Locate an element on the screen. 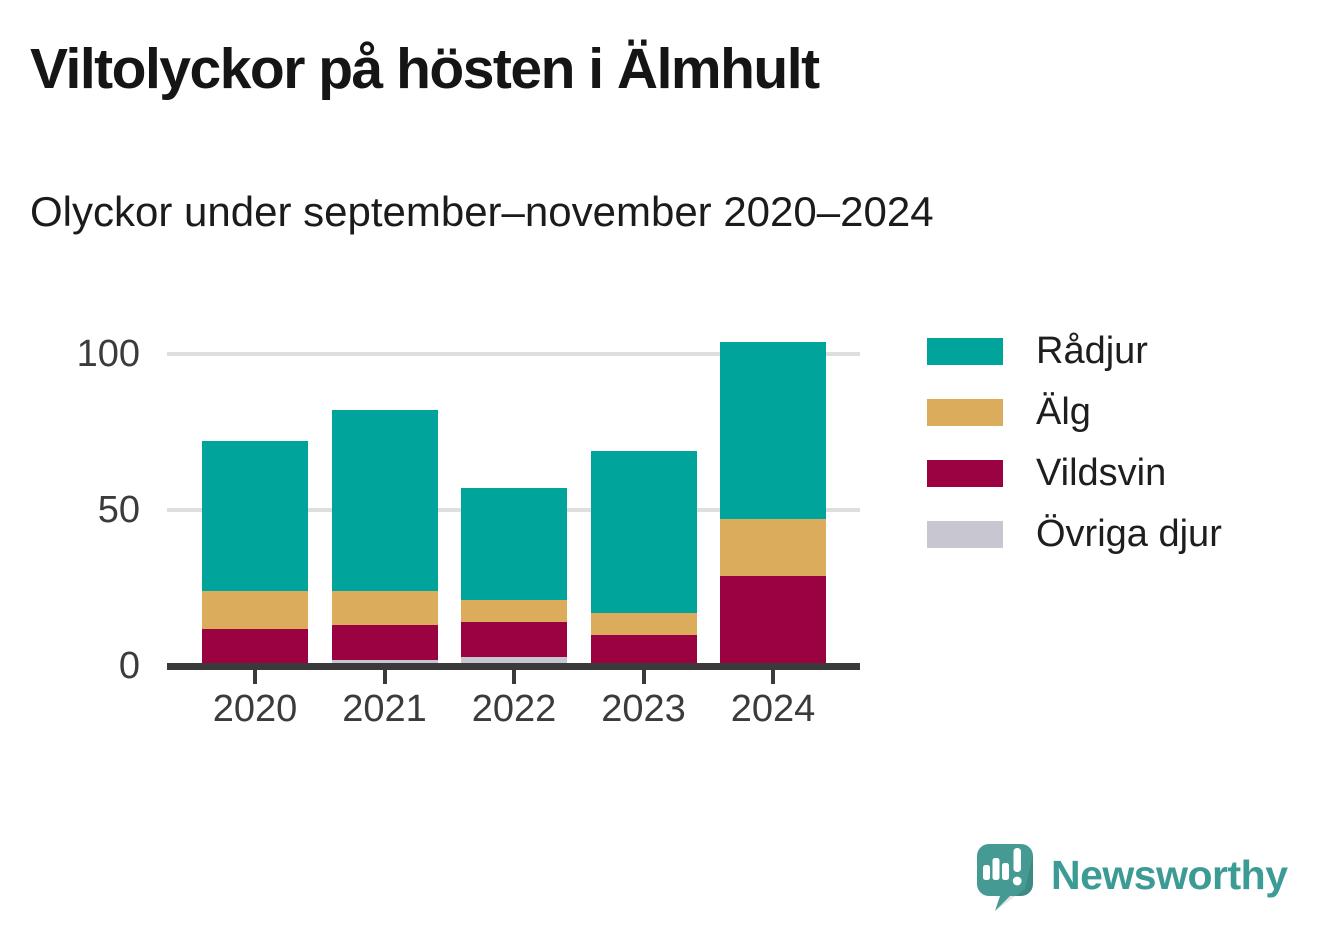 The image size is (1322, 939). bar-segment-2022-Vildsvin is located at coordinates (514, 639).